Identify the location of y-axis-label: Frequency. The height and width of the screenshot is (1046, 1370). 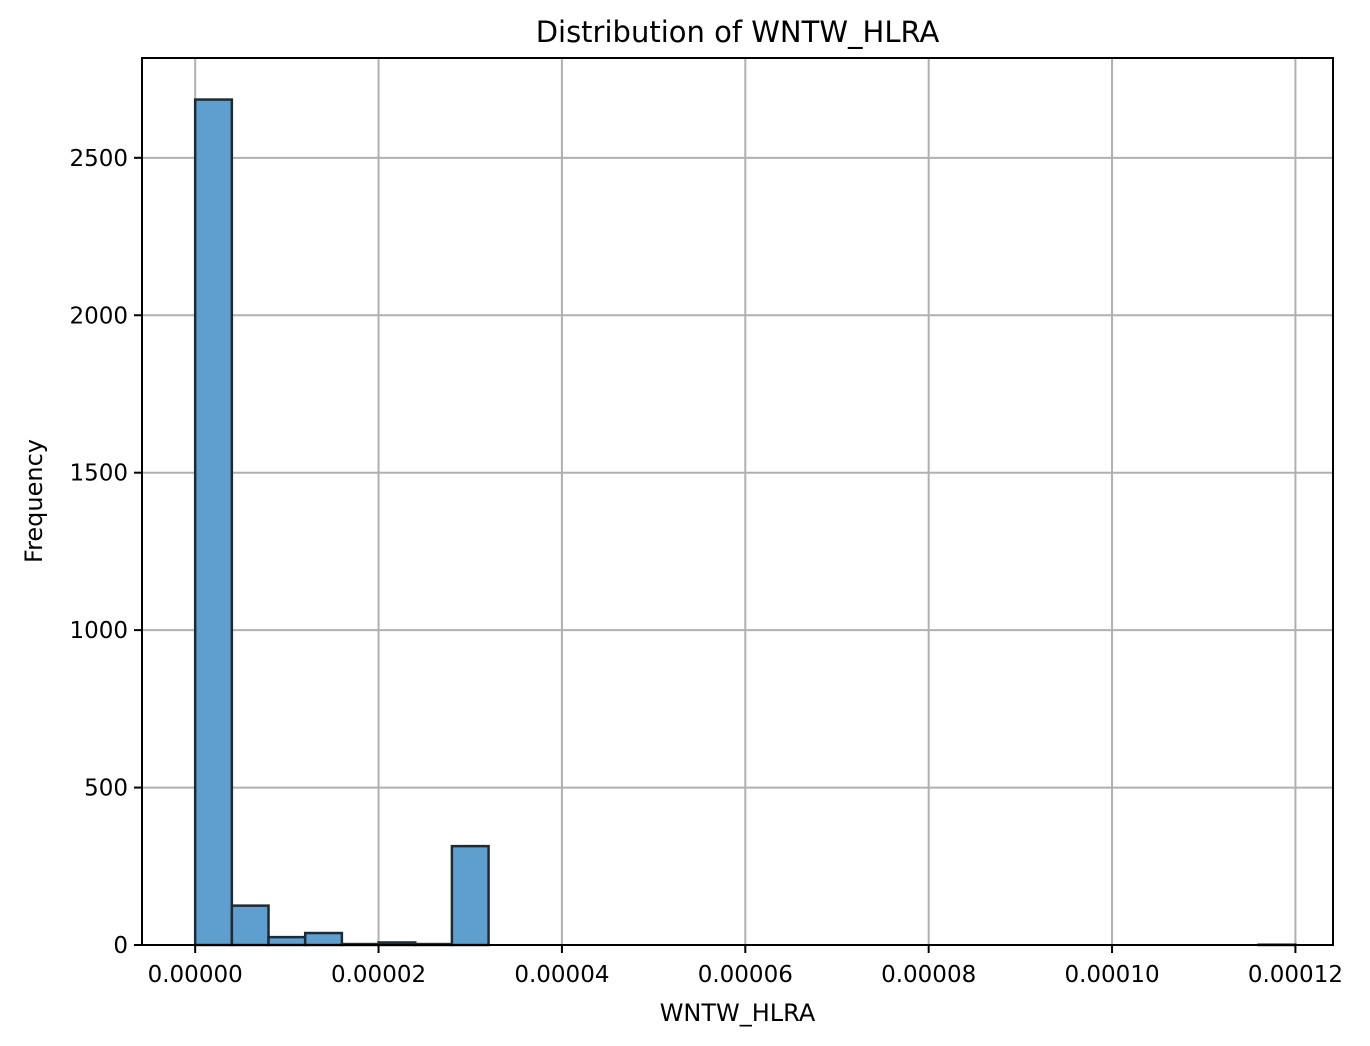
(34, 501).